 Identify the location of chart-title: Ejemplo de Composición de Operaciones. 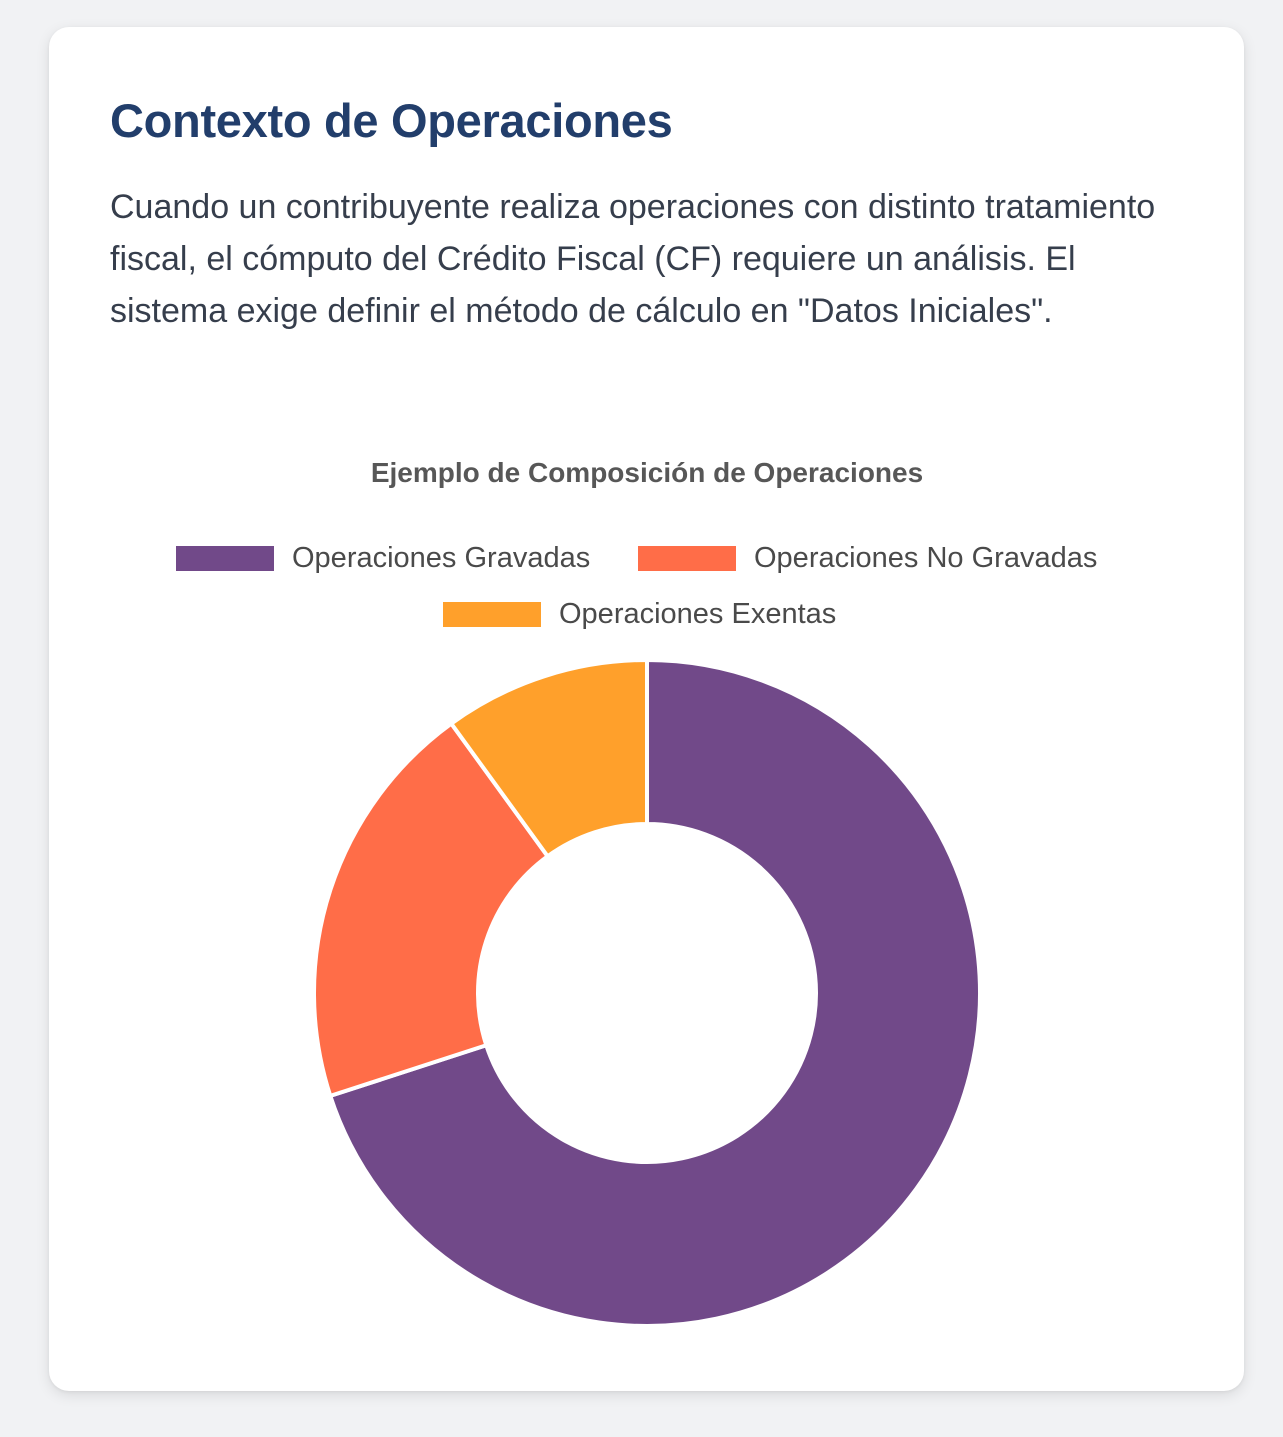
(647, 472).